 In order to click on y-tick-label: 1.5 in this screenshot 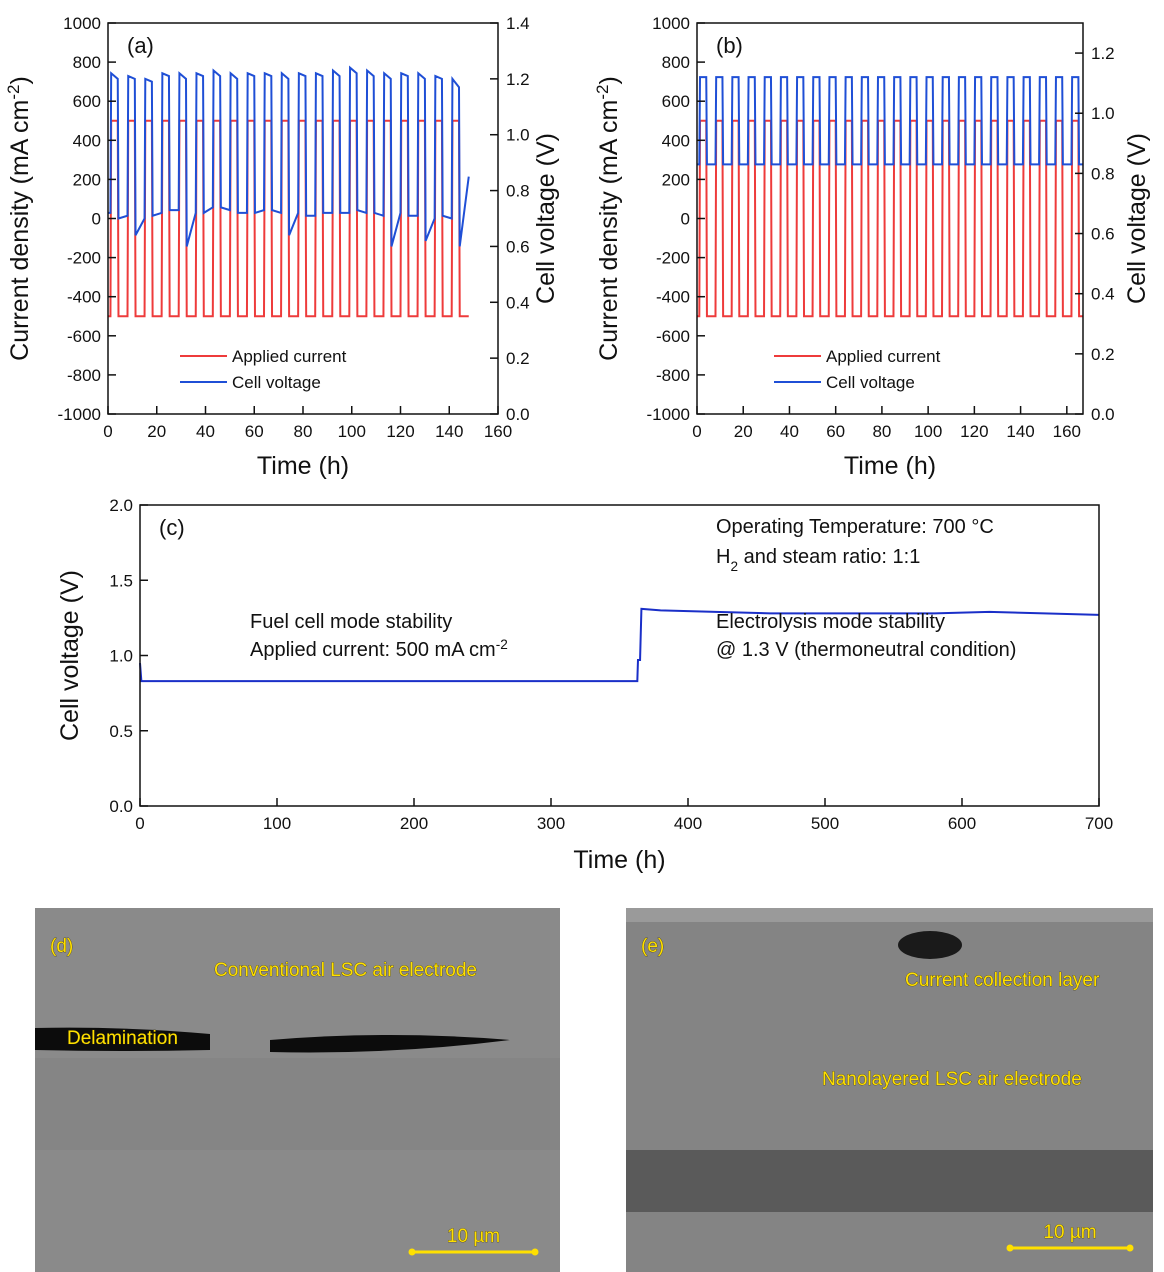, I will do `click(121, 580)`.